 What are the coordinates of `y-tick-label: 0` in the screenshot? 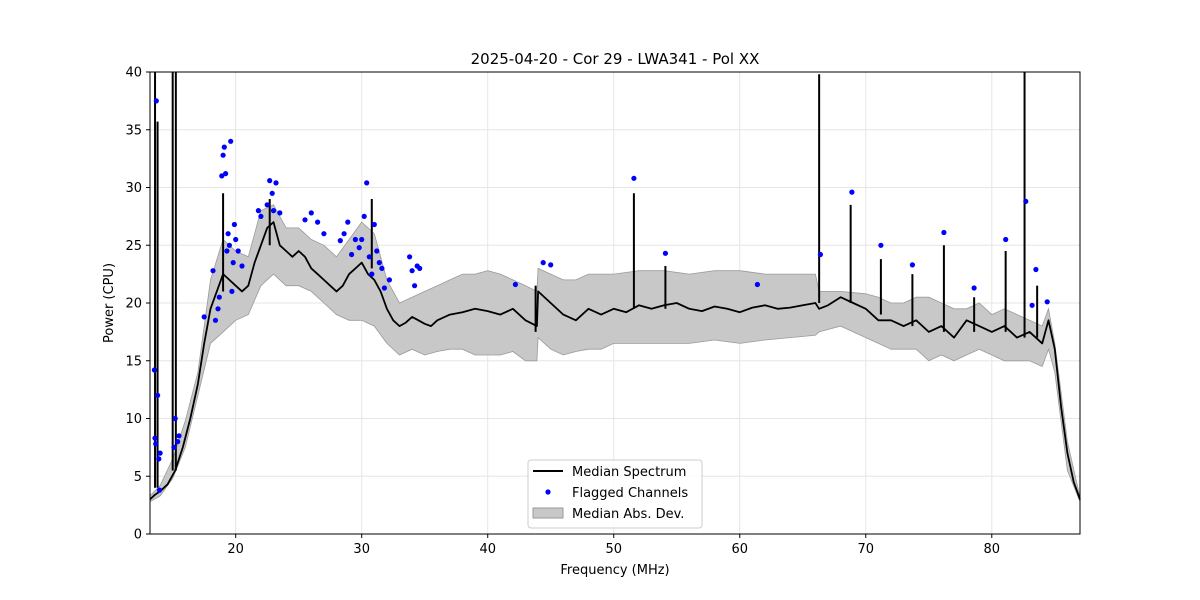 It's located at (138, 535).